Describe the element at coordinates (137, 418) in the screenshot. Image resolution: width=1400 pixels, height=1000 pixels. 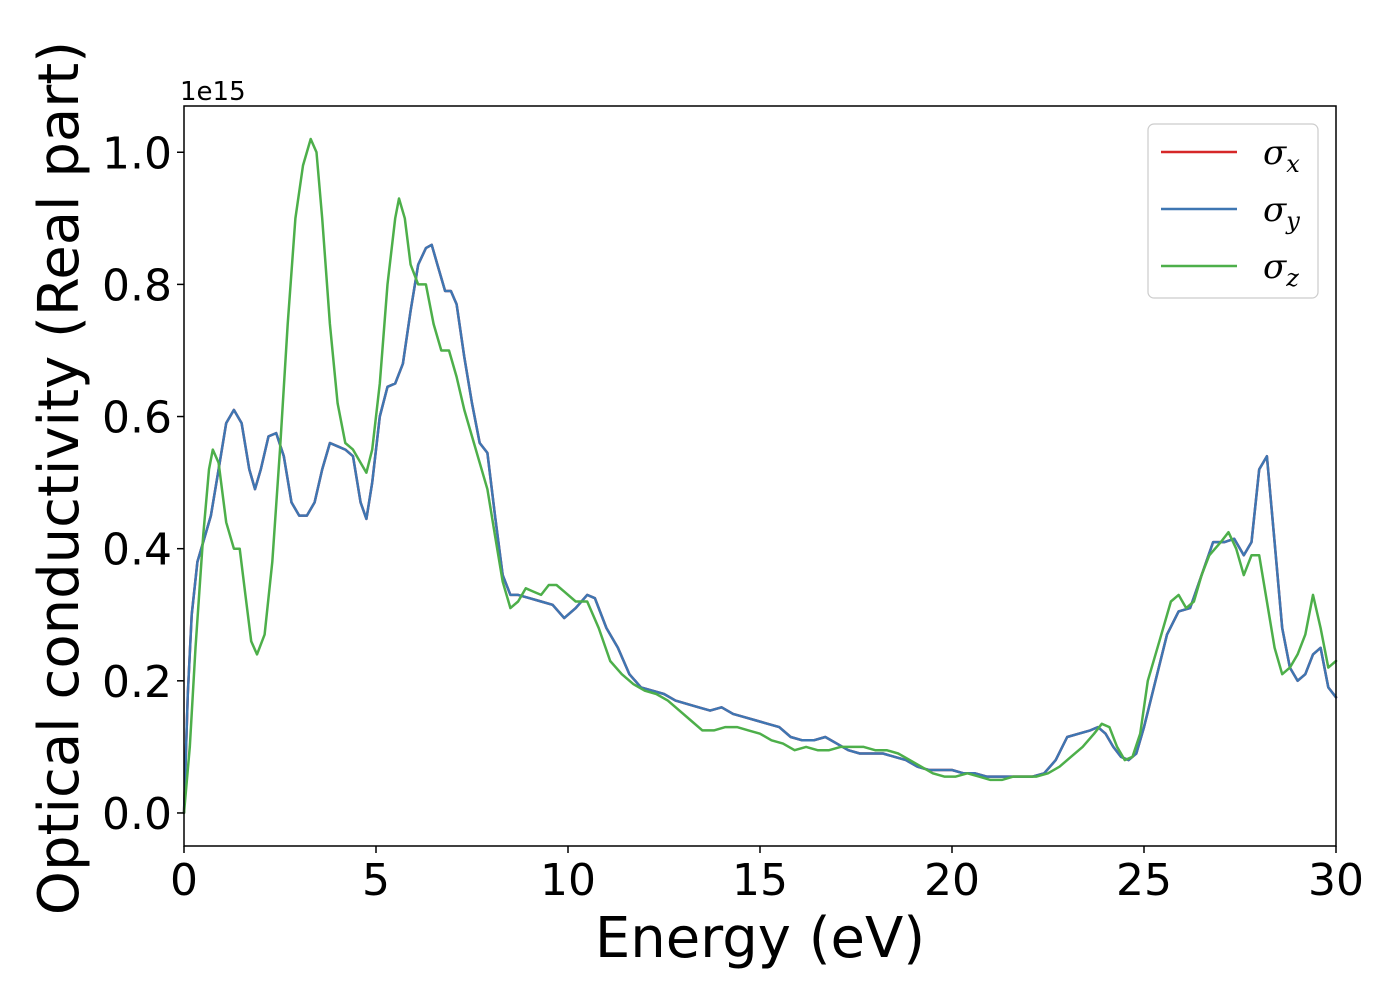
I see `y-tick-label: 0.6` at that location.